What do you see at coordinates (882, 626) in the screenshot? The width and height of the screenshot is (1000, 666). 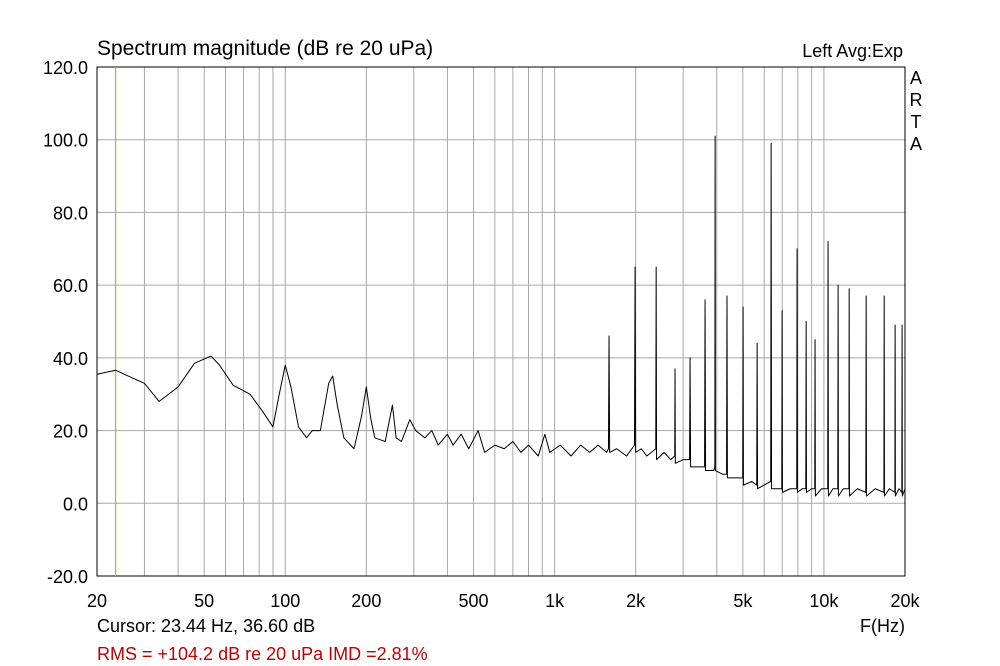 I see `x-axis-label: F(Hz)` at bounding box center [882, 626].